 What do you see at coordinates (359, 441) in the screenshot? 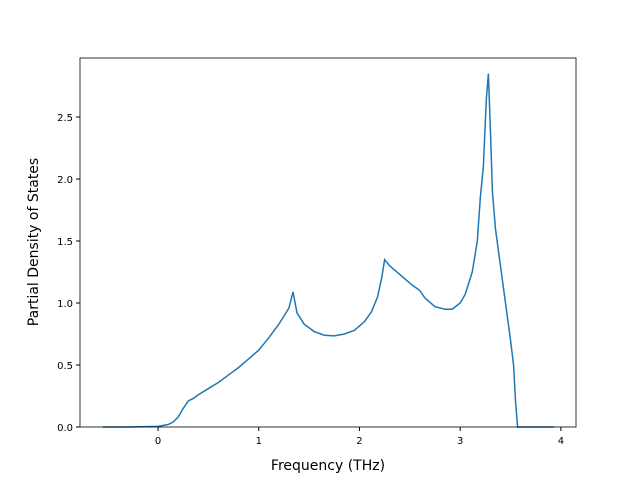
I see `x-tick-label: 2` at bounding box center [359, 441].